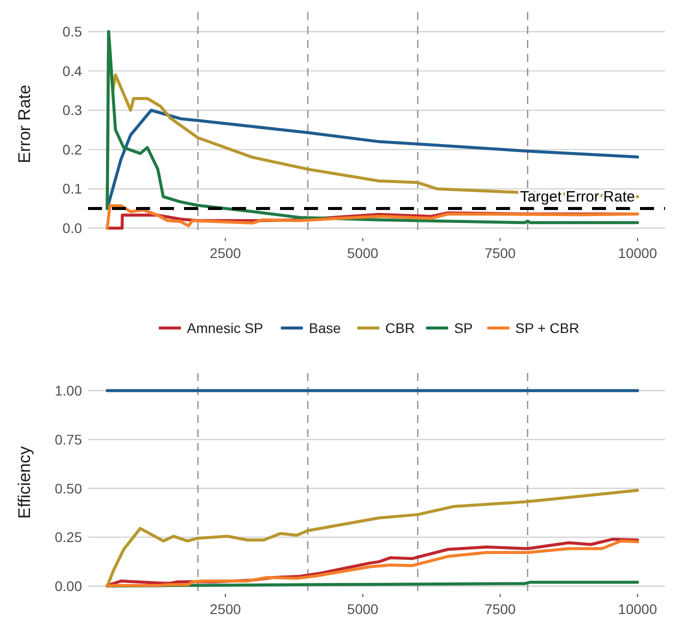  What do you see at coordinates (68, 537) in the screenshot?
I see `y-tick-label: 0.25` at bounding box center [68, 537].